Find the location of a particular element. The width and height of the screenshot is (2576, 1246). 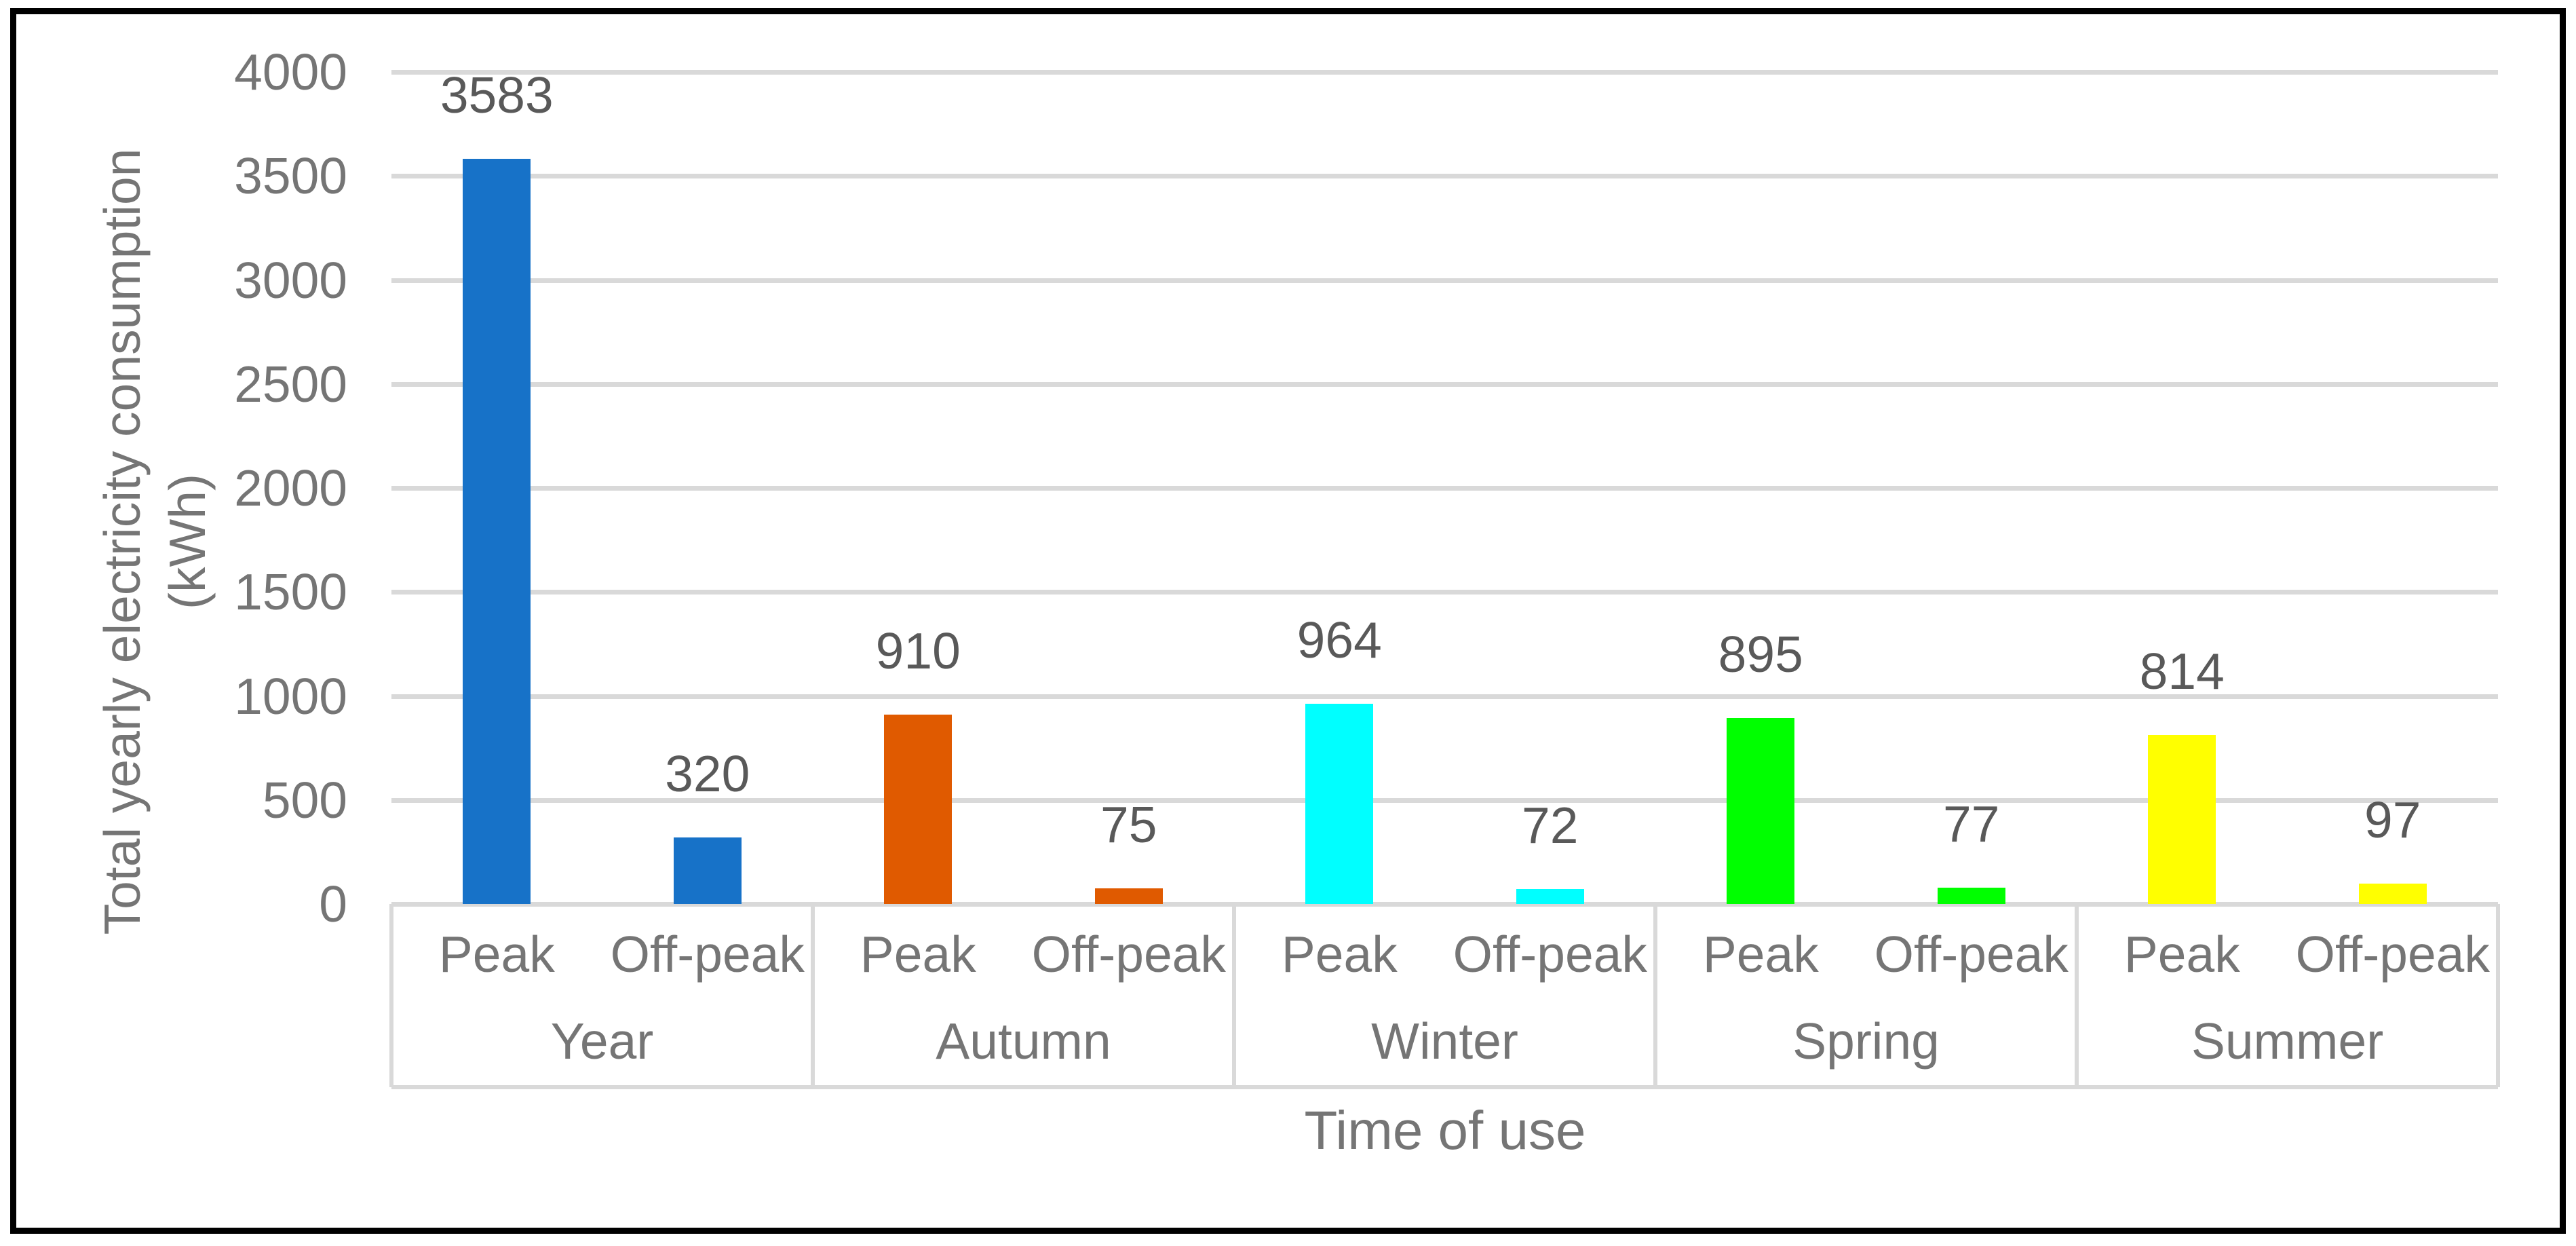

bar-value-label: 3583 is located at coordinates (497, 95).